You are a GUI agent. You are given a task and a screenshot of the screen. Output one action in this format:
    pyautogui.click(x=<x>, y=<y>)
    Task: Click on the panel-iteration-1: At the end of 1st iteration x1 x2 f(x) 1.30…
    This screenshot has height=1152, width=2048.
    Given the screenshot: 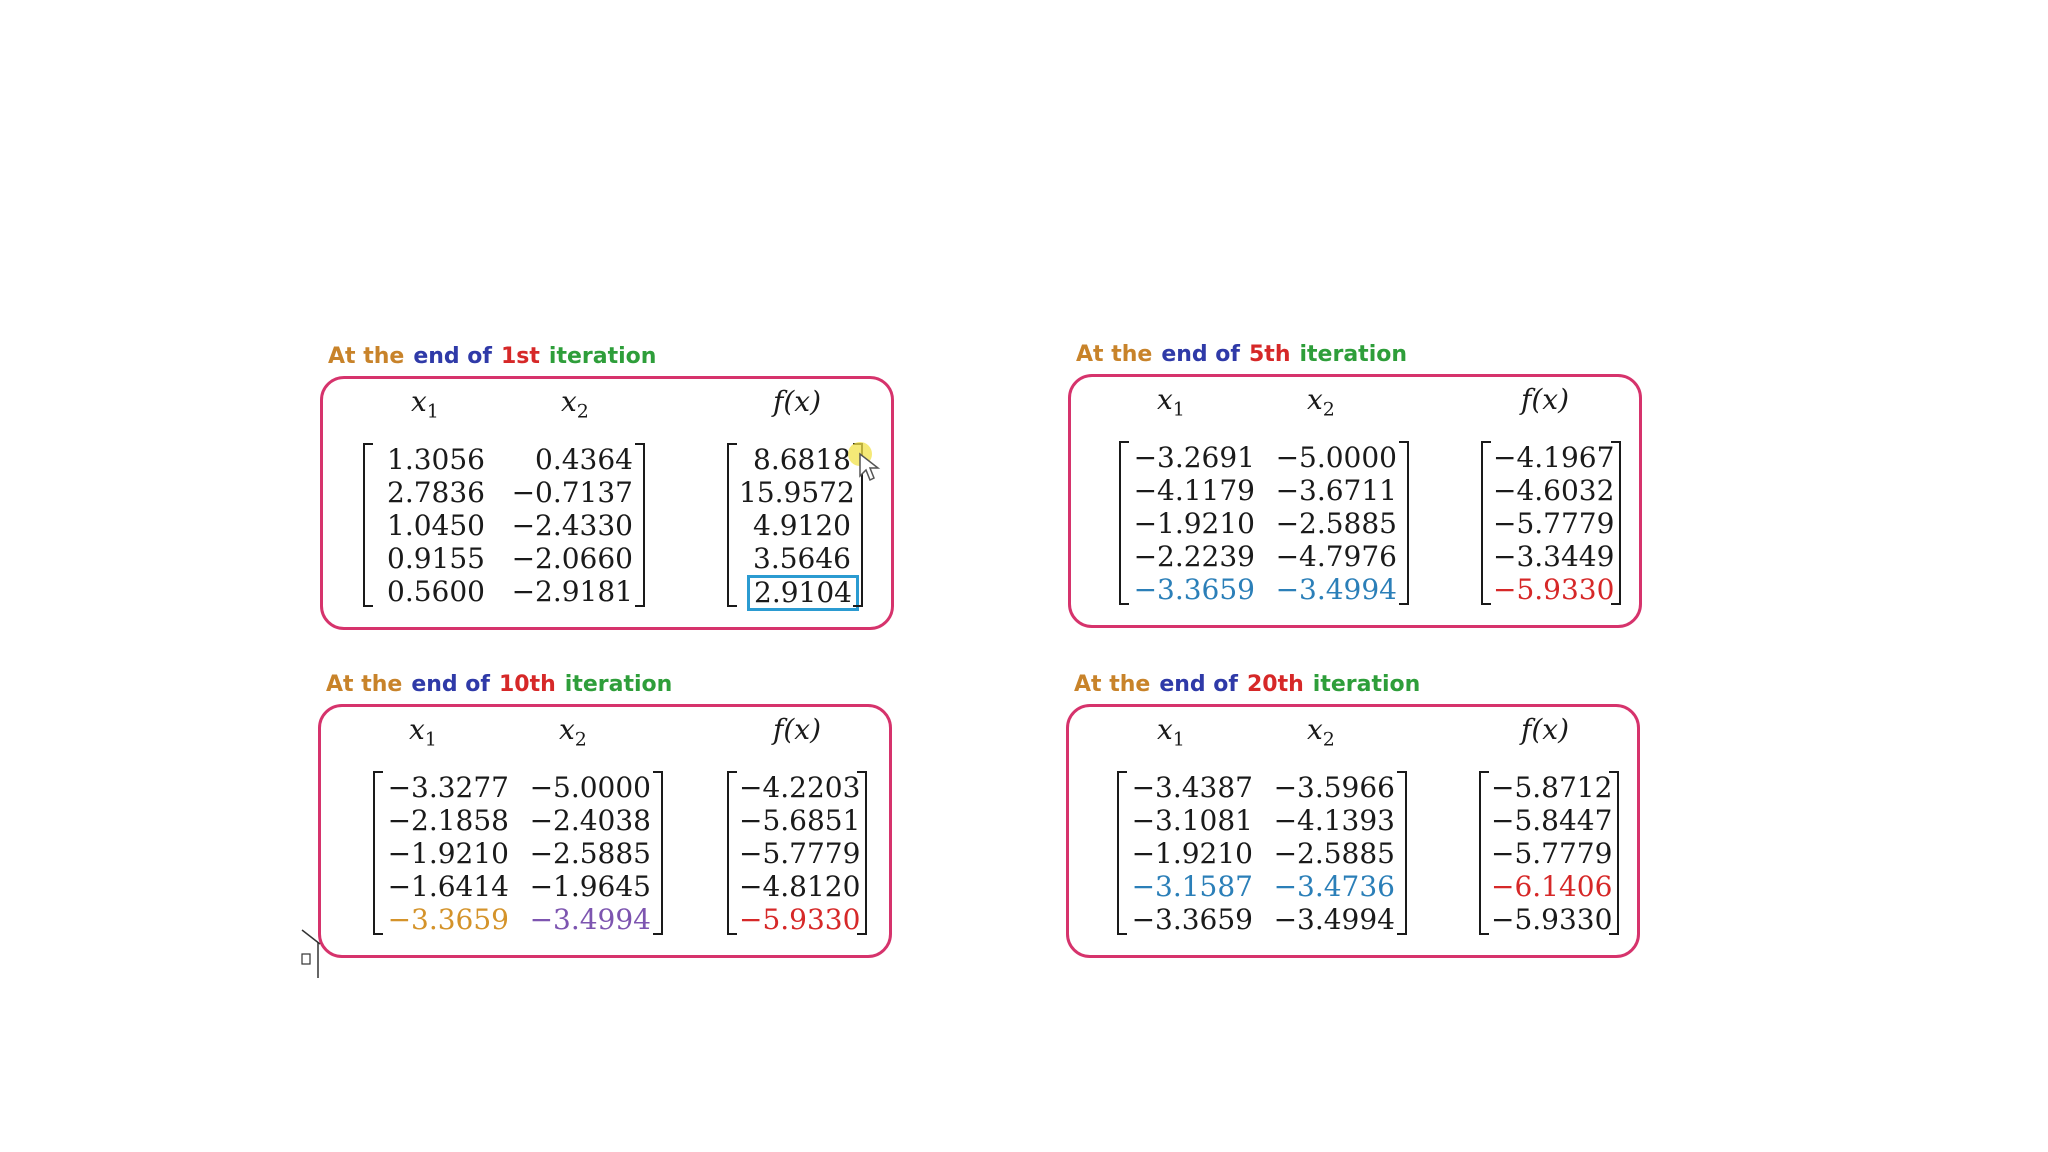 What is the action you would take?
    pyautogui.click(x=610, y=485)
    